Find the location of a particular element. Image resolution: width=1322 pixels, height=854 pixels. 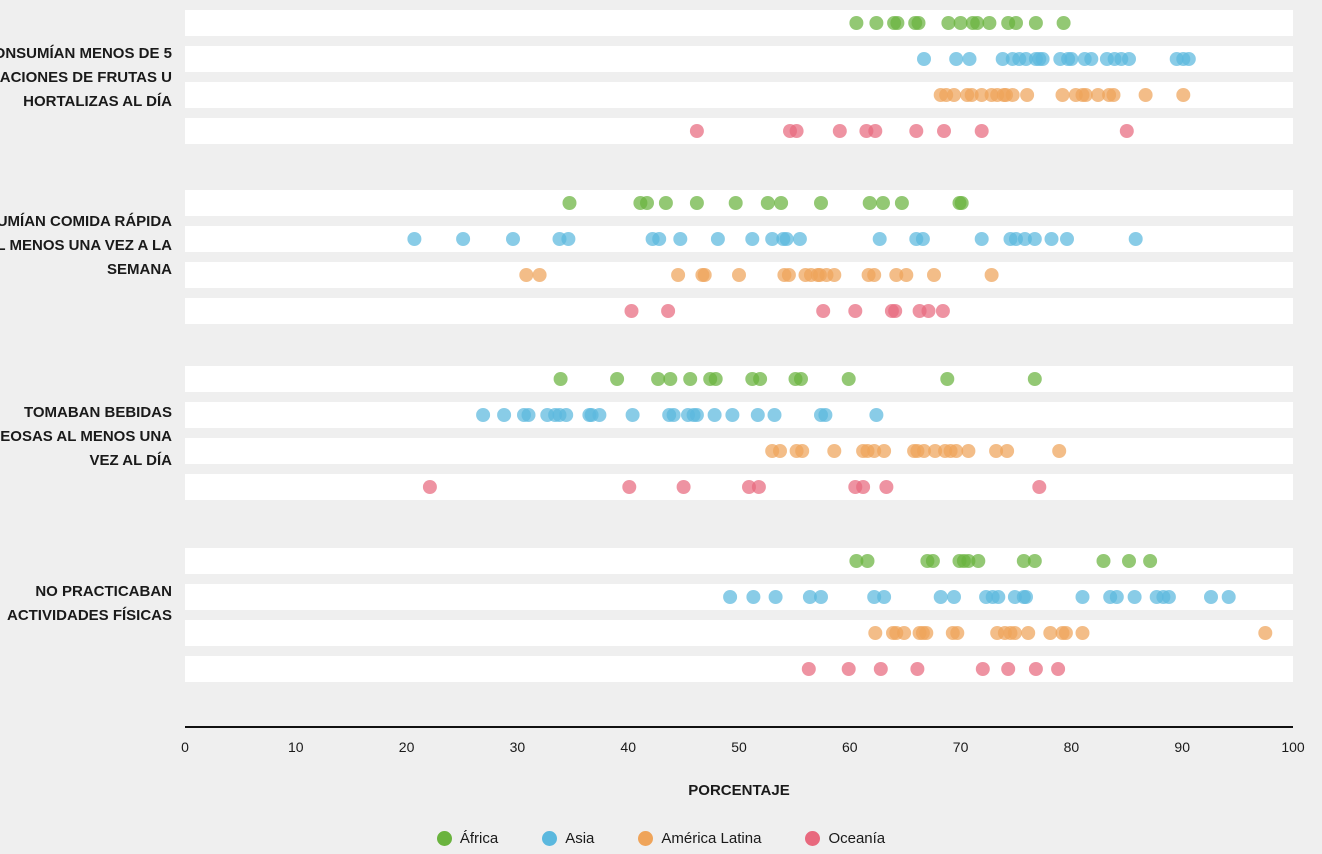

legend-item: Asia is located at coordinates (568, 838).